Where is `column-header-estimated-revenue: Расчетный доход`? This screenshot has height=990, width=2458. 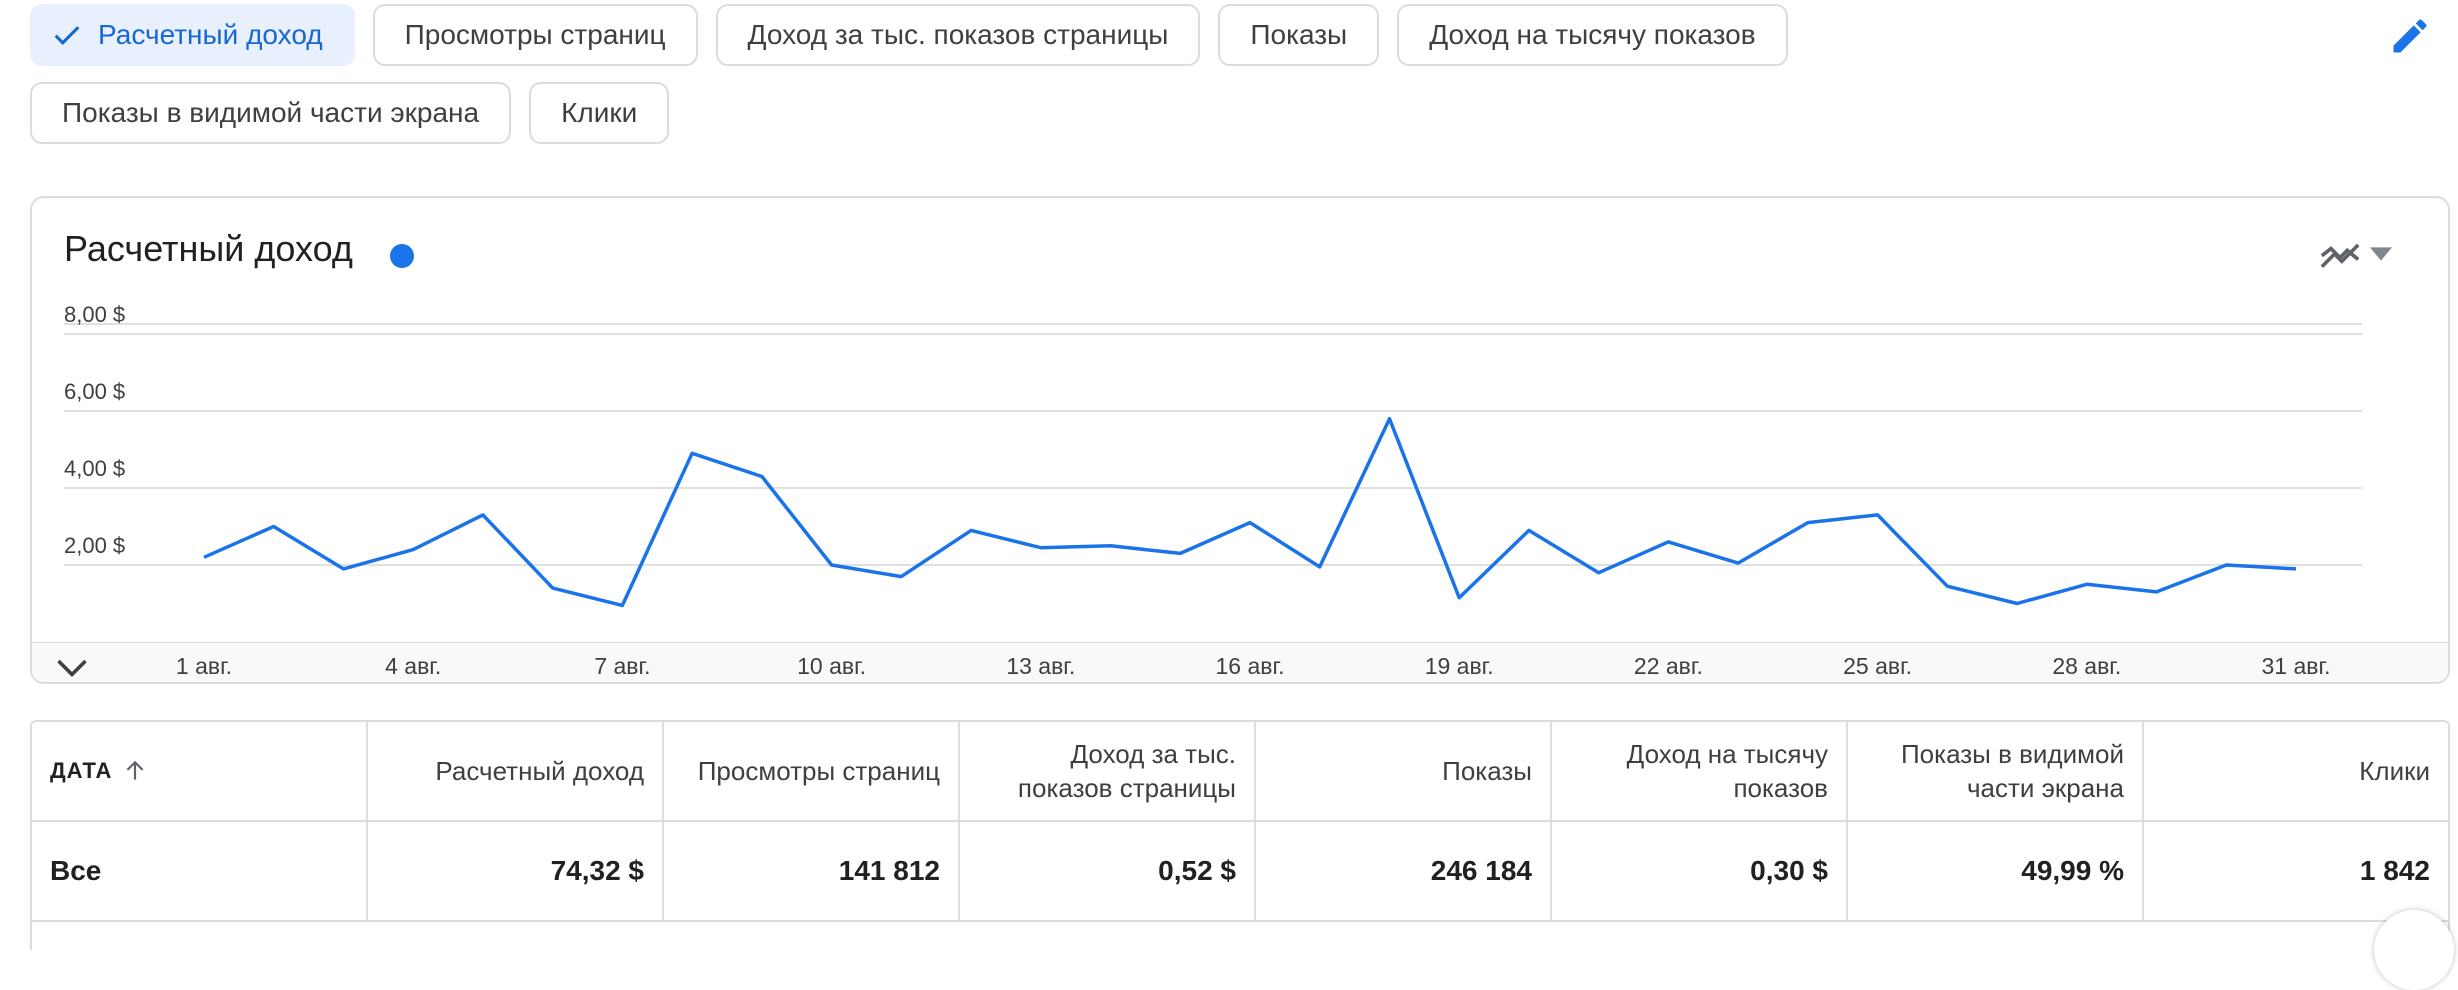
column-header-estimated-revenue: Расчетный доход is located at coordinates (516, 771).